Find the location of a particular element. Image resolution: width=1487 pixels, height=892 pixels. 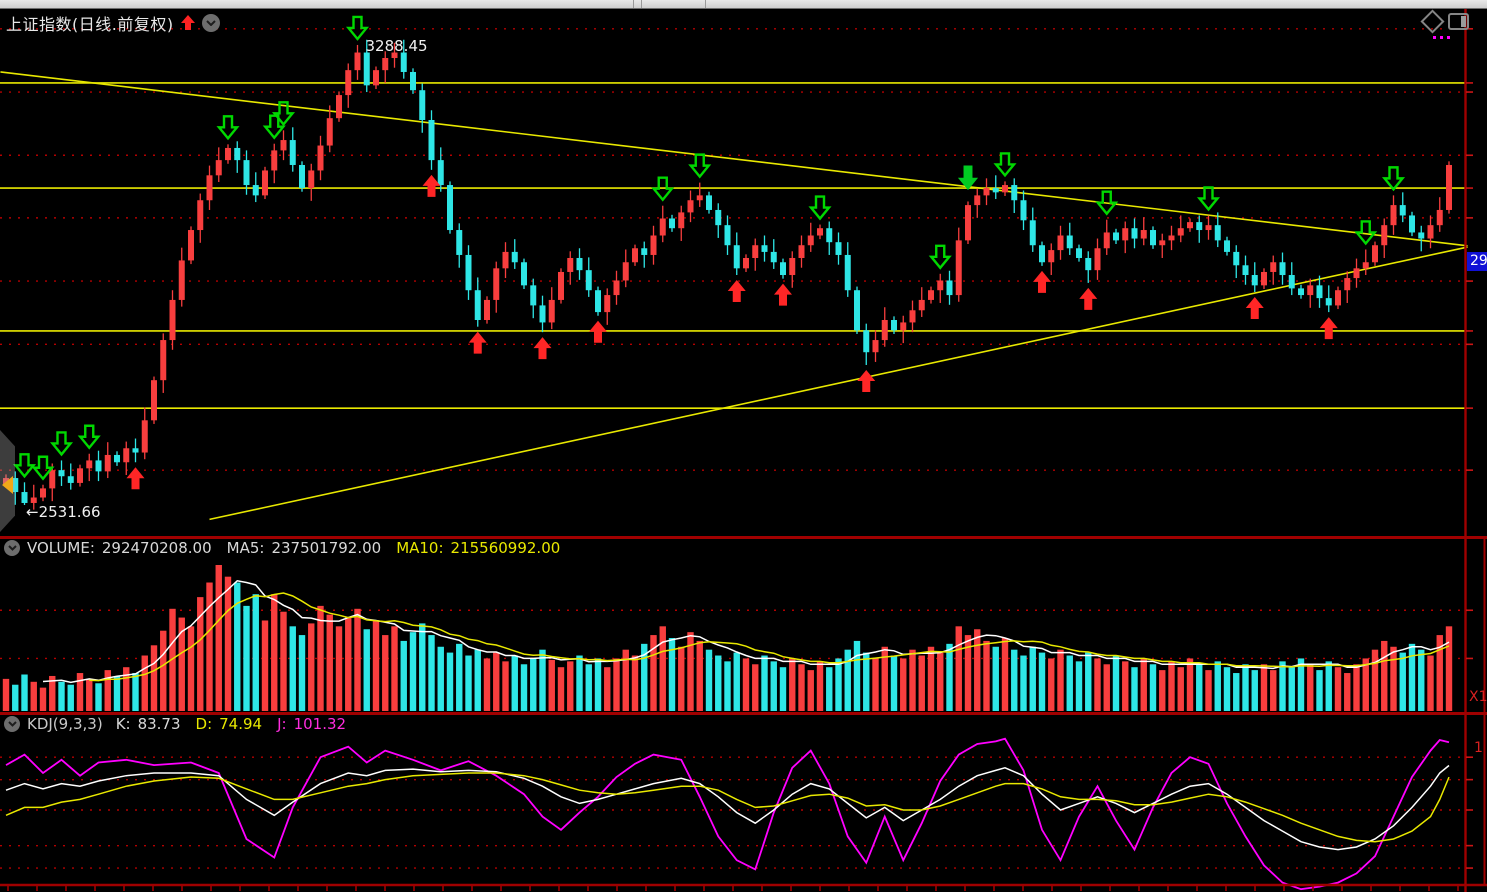

volume-ma5-value: 237501792.00 is located at coordinates (326, 548).